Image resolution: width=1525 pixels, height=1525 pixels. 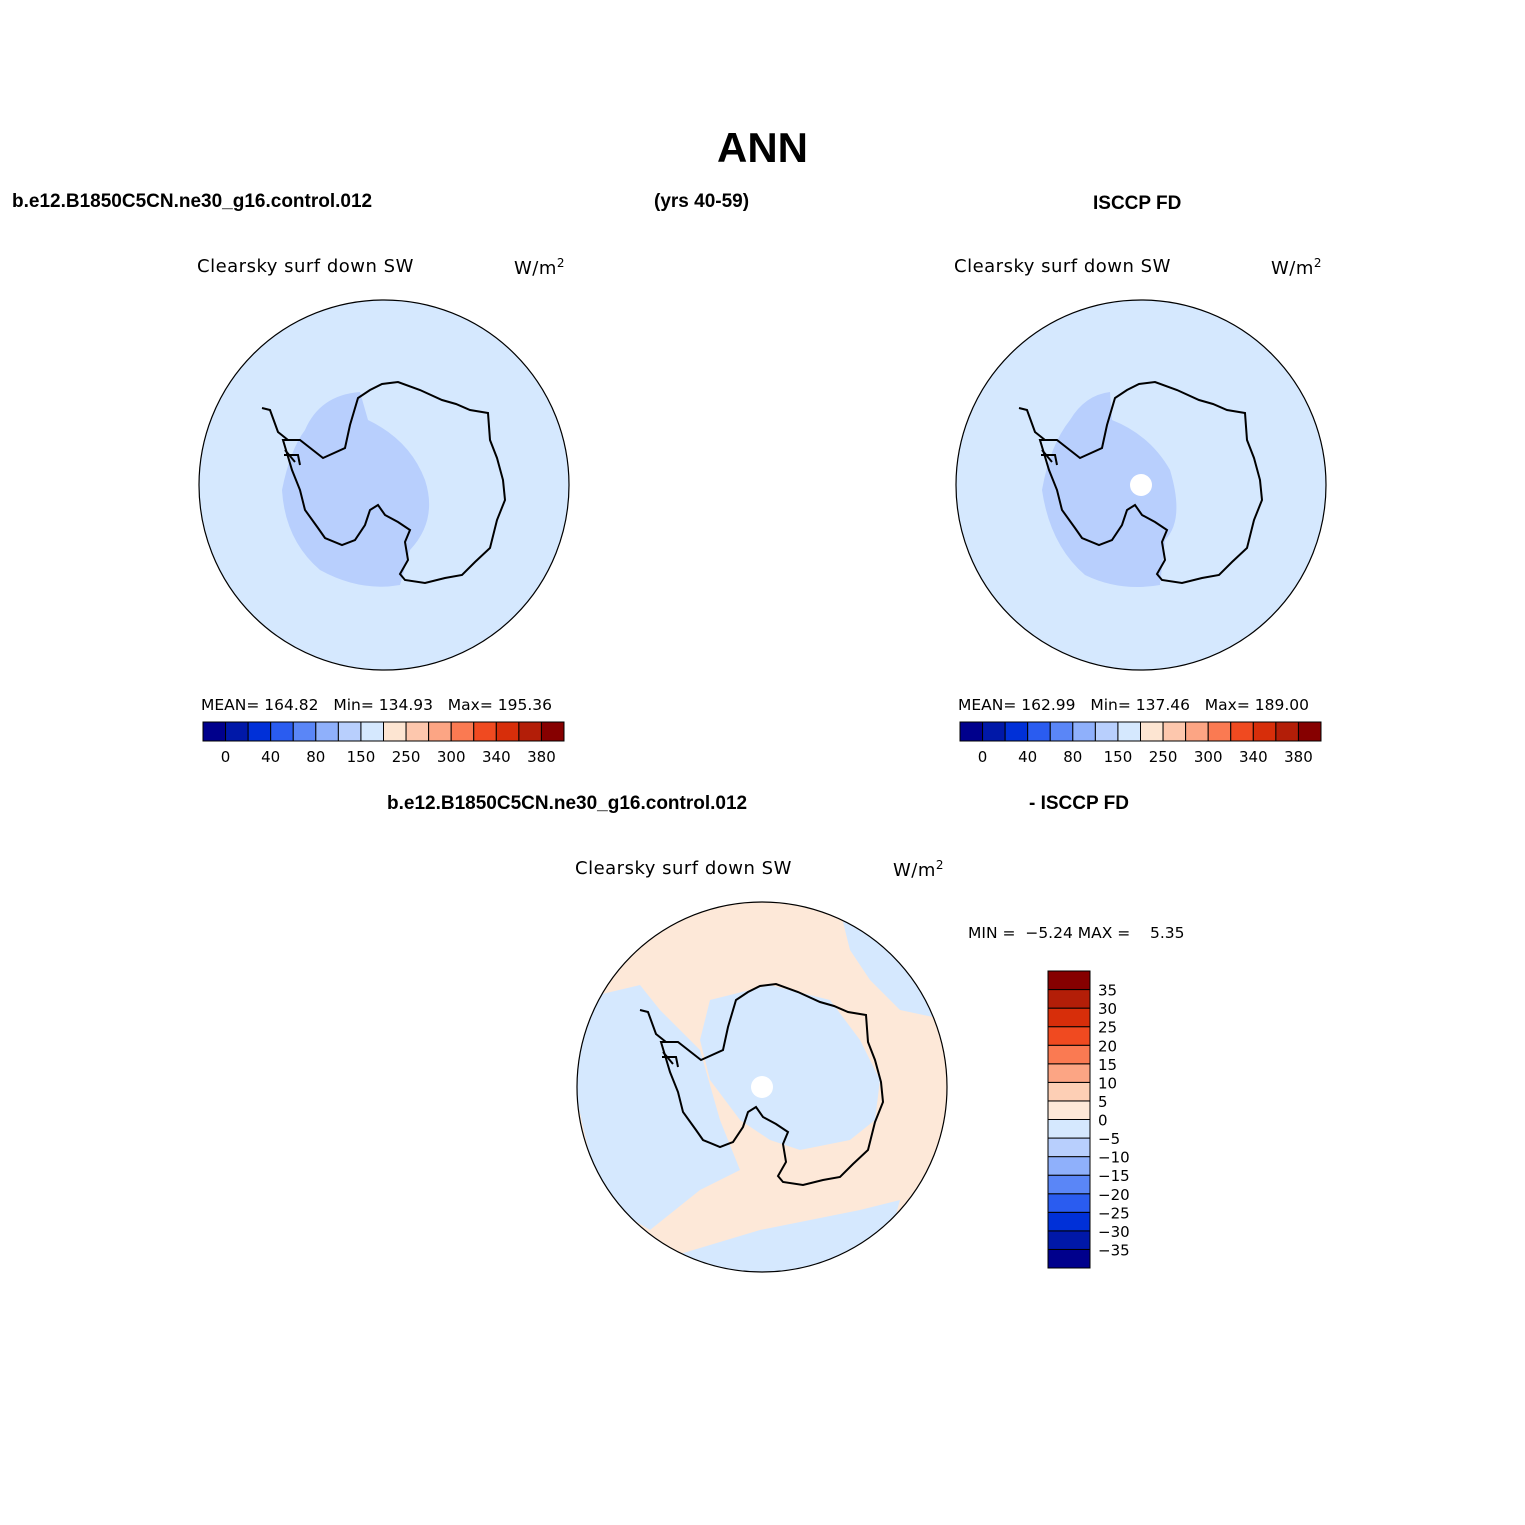 I want to click on diff-colorbar-tick-label: −35, so click(x=1114, y=1250).